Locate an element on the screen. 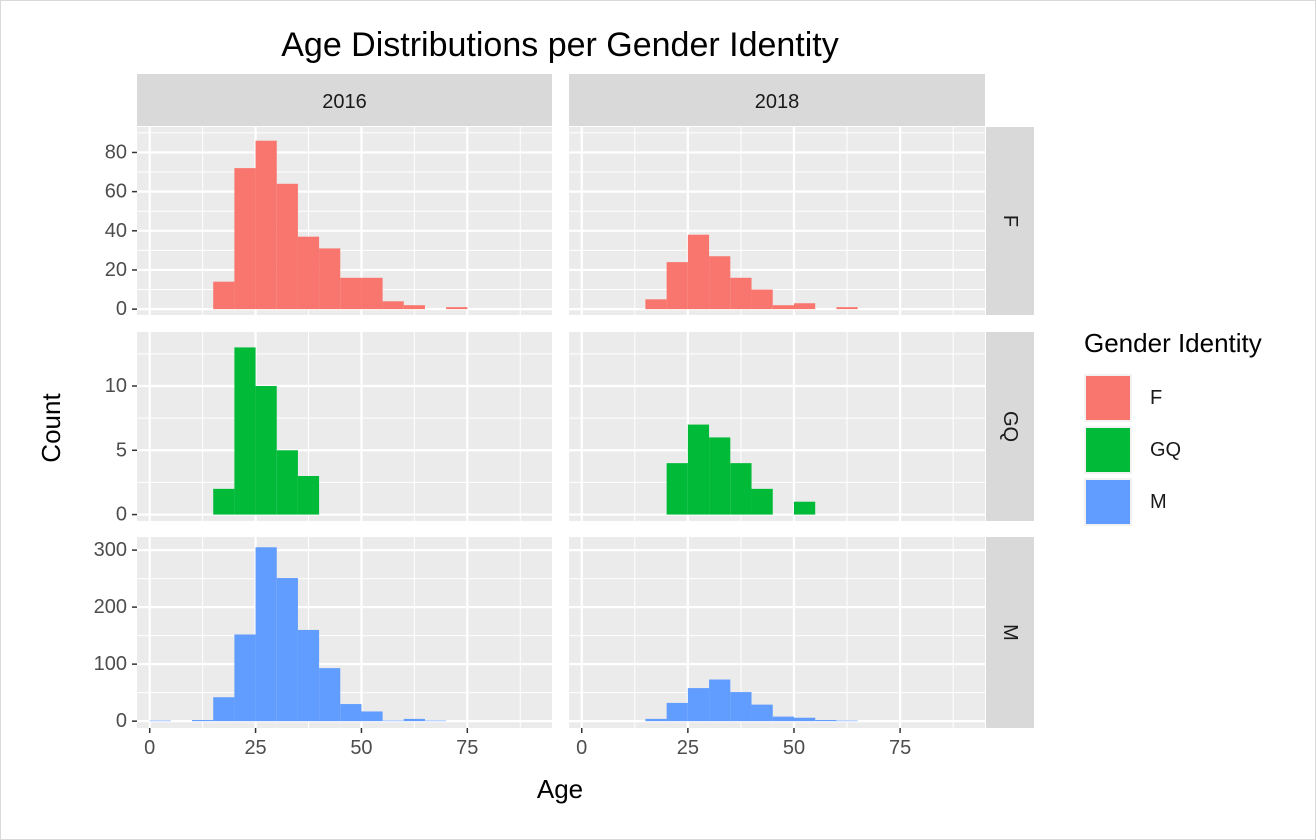  y-tick-label: 80 is located at coordinates (116, 152).